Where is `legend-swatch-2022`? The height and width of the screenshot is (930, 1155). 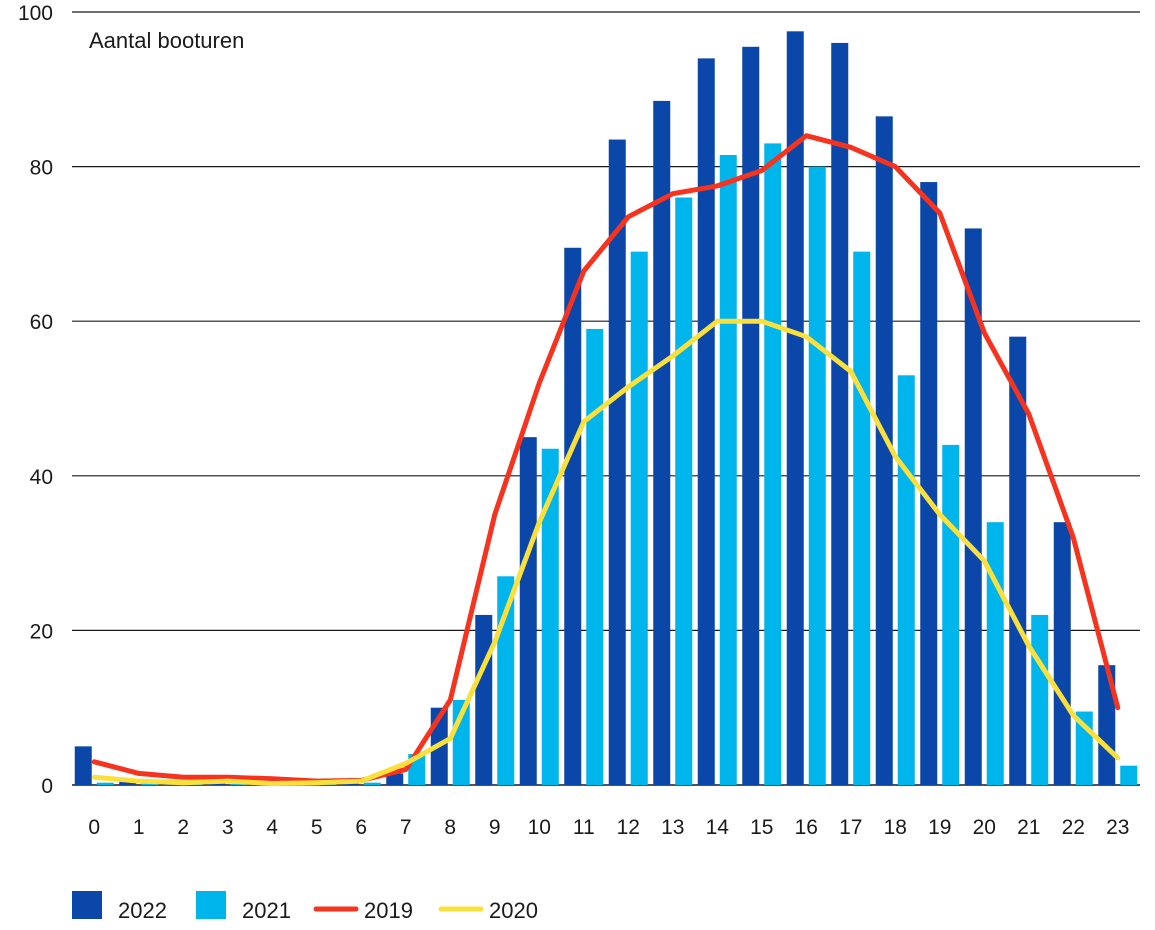 legend-swatch-2022 is located at coordinates (87, 905).